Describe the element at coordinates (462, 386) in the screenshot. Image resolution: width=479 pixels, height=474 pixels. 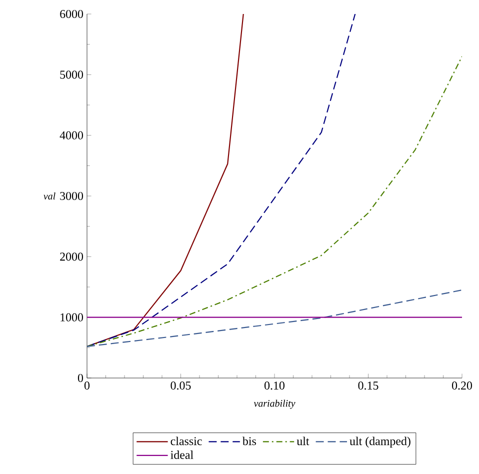
I see `x-tick-label: 0.20` at that location.